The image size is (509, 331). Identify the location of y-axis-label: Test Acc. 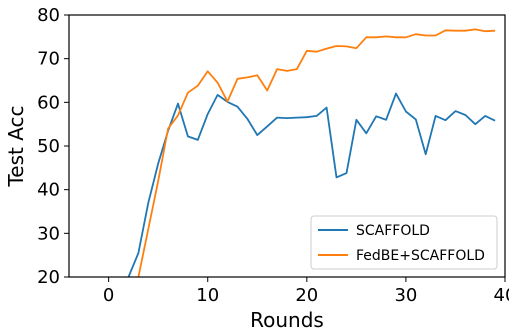
(16, 146).